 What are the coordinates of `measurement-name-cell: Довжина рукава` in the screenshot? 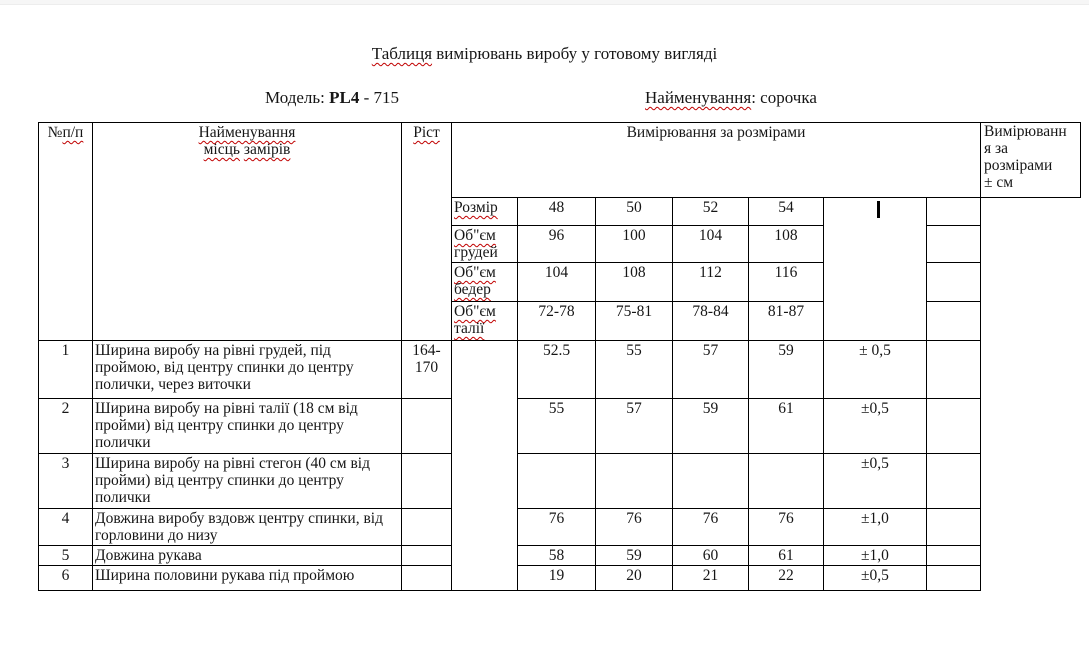 It's located at (247, 555).